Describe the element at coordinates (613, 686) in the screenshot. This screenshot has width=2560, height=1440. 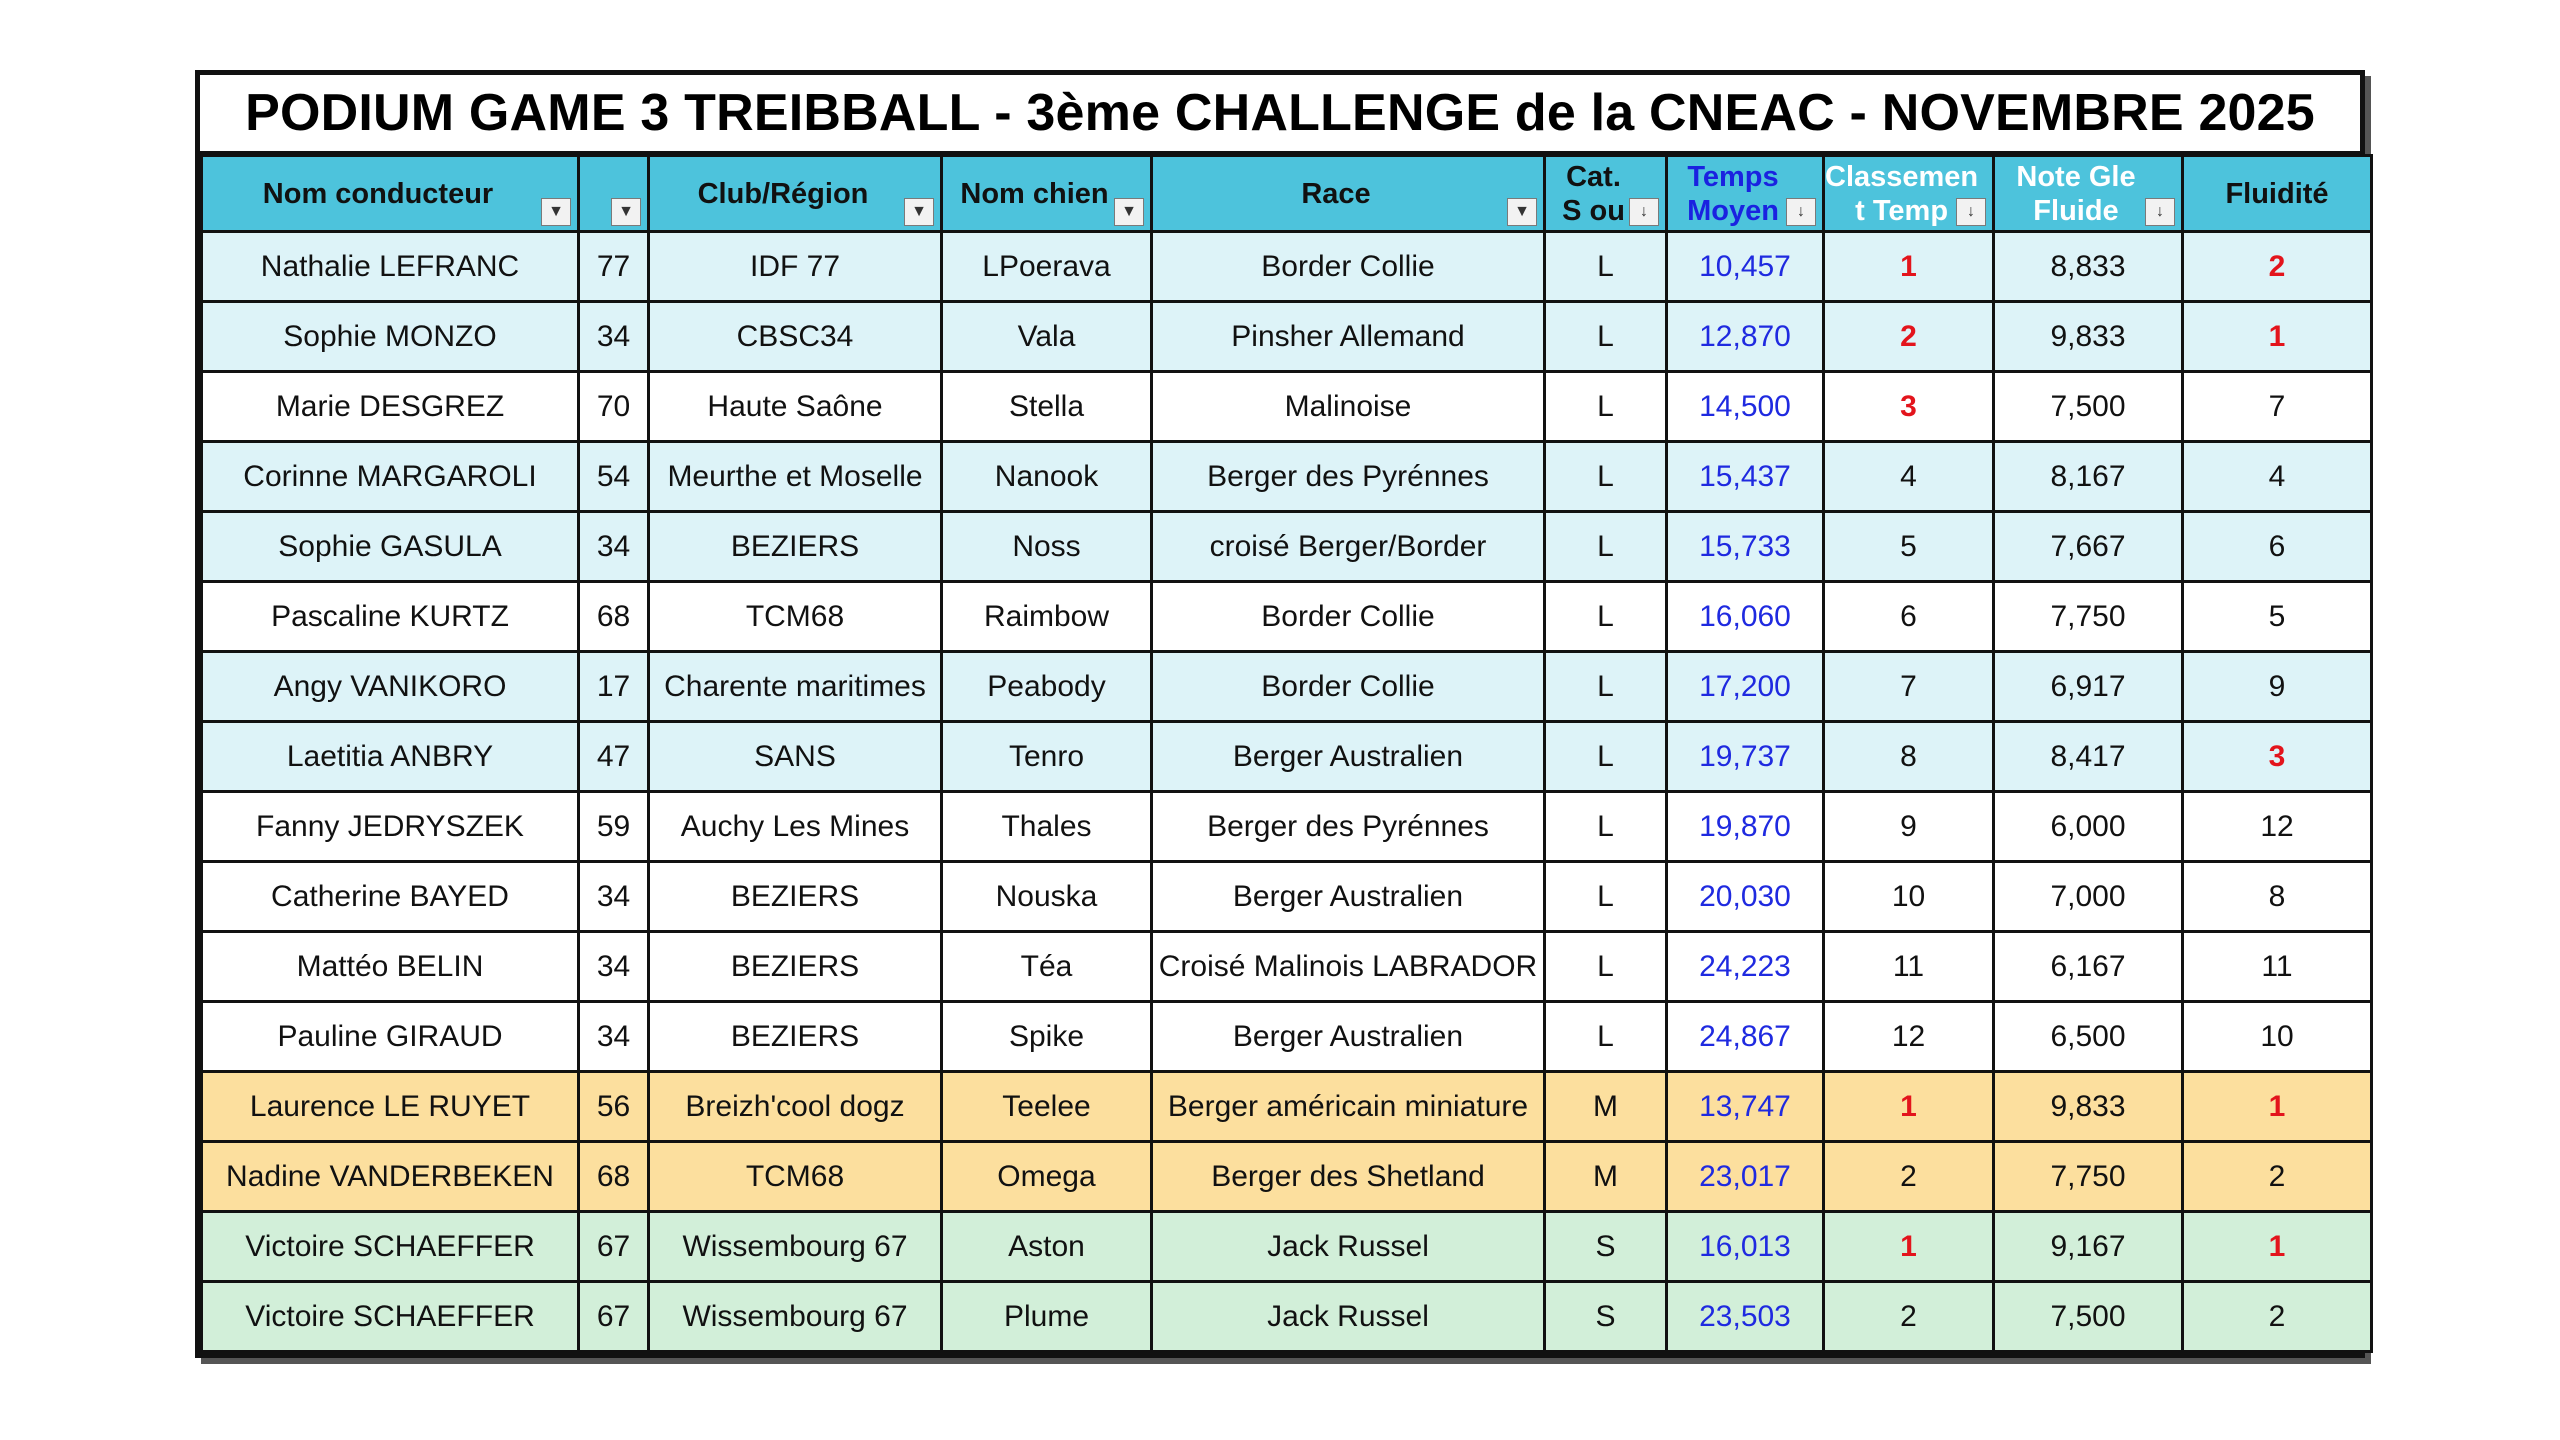
I see `cell-dept: 17` at that location.